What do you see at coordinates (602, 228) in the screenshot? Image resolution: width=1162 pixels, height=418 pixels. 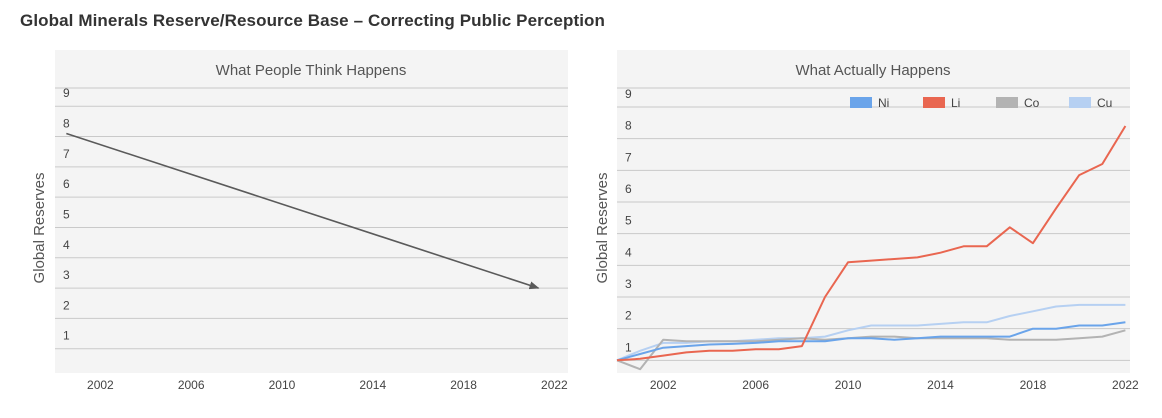 I see `right-y-axis-label: Global Reserves` at bounding box center [602, 228].